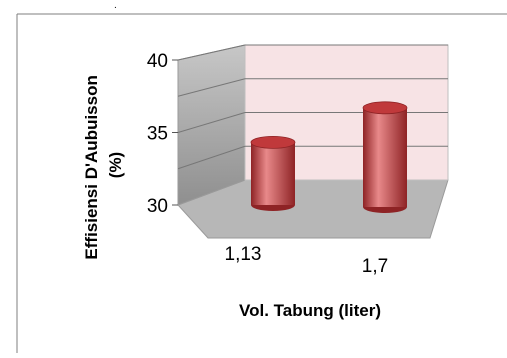 This screenshot has height=358, width=507. What do you see at coordinates (310, 310) in the screenshot?
I see `x-axis-title: Vol. Tabung (liter)` at bounding box center [310, 310].